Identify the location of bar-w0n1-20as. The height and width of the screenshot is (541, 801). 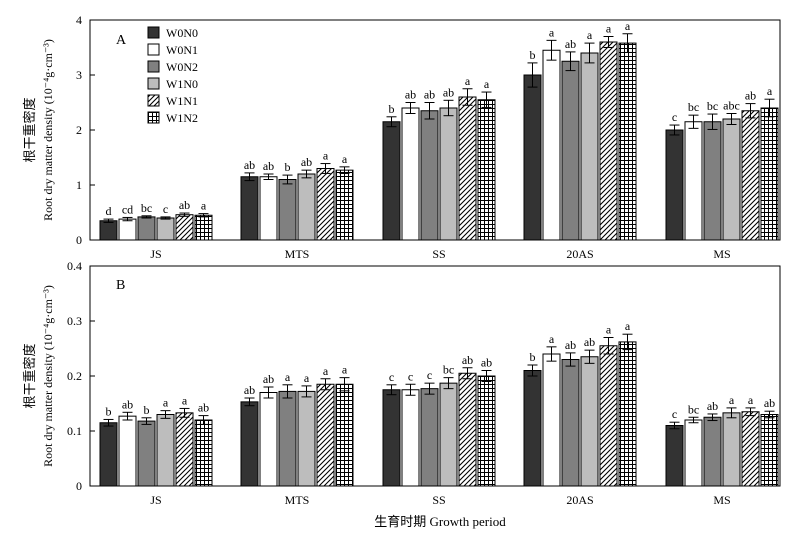
(551, 145).